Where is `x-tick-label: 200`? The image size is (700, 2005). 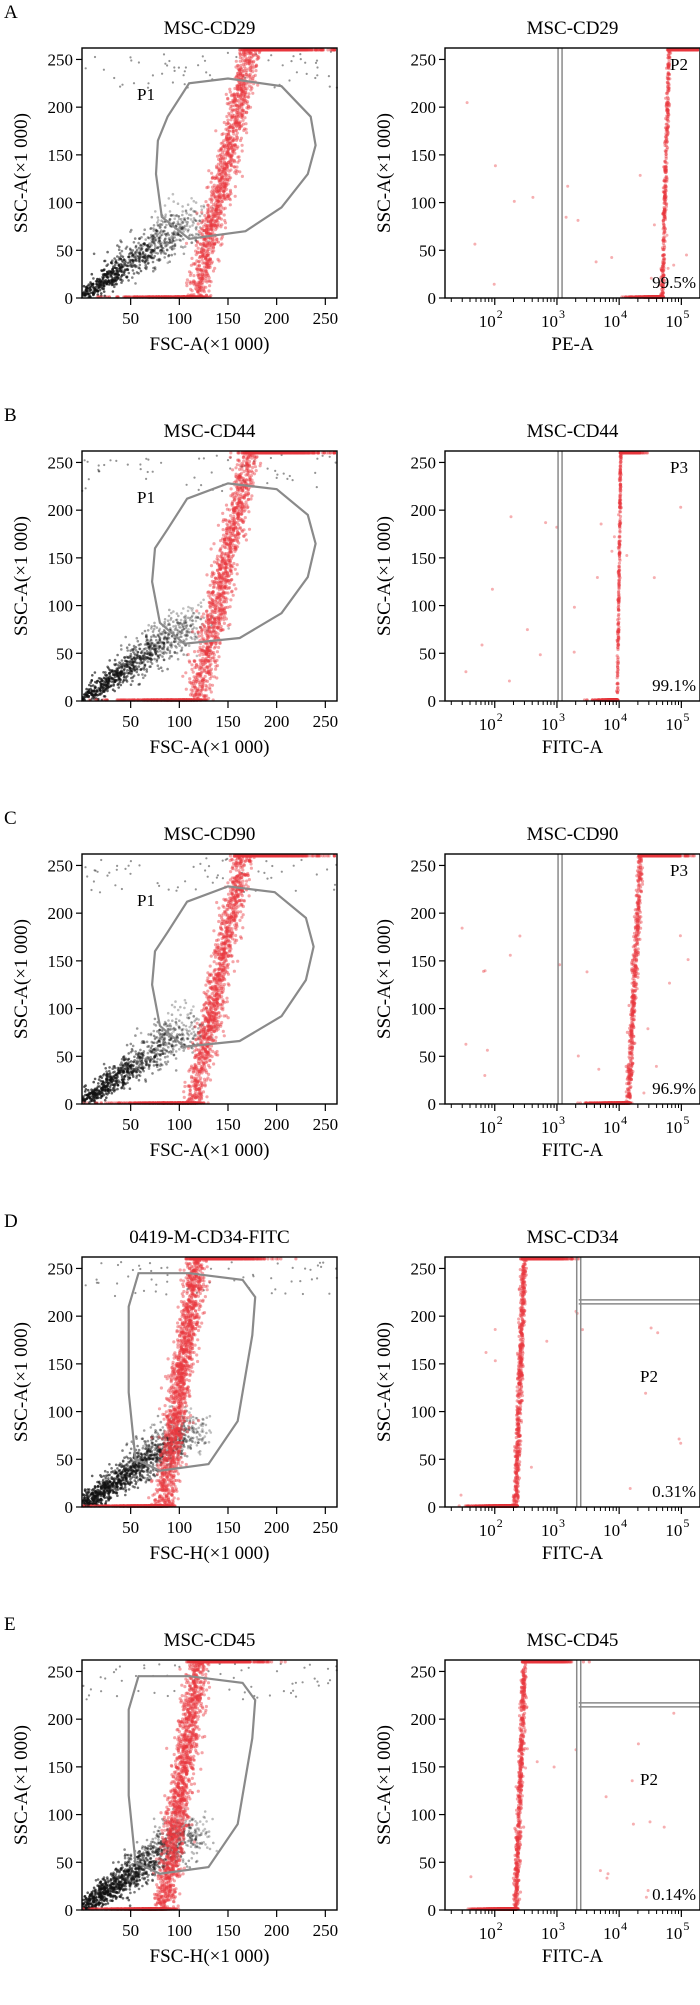
x-tick-label: 200 is located at coordinates (277, 318).